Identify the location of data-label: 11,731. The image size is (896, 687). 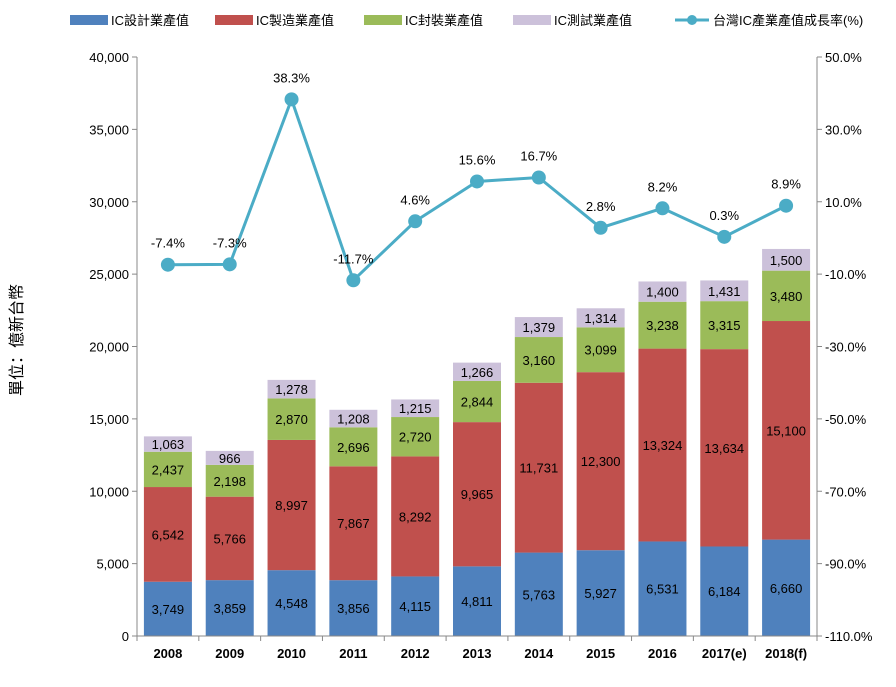
(538, 468).